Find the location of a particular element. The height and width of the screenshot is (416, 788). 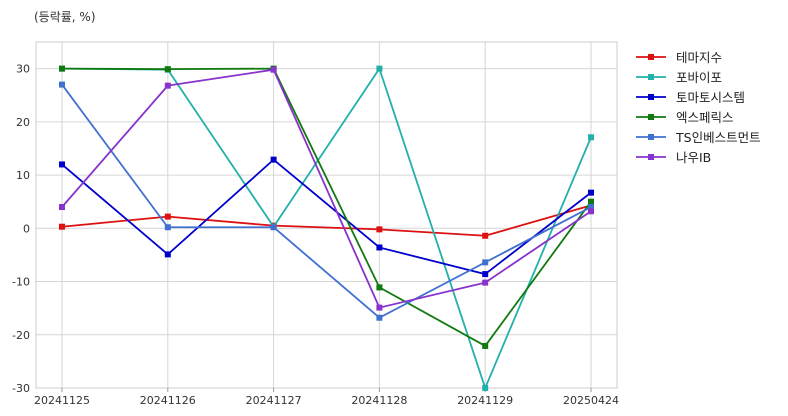

unit-label: (등락률, %) is located at coordinates (65, 17).